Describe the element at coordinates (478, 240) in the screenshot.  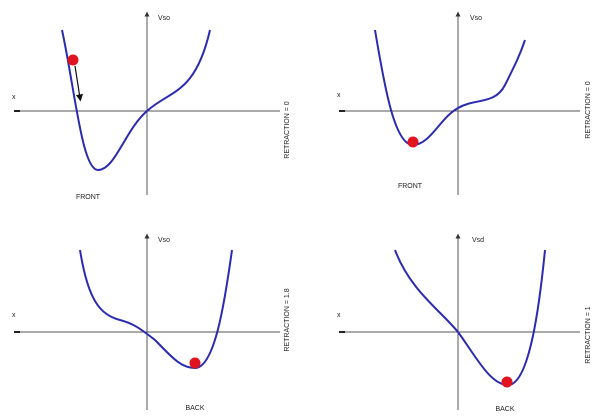
I see `axis-label: Vsd` at that location.